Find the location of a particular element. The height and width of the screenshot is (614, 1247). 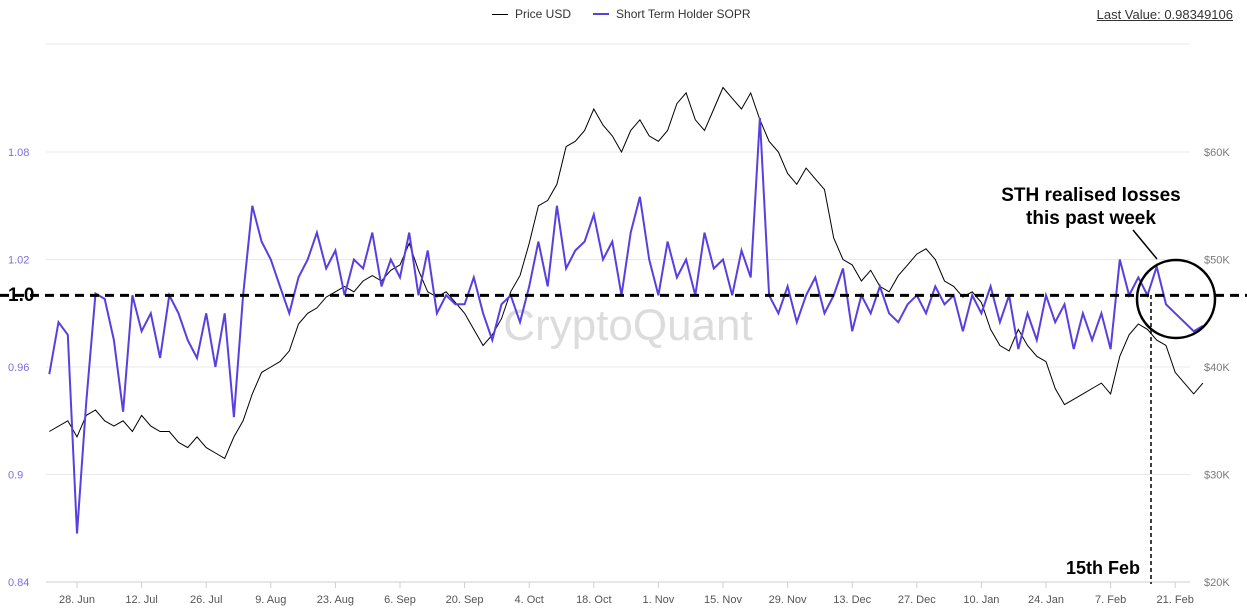

y-right-tick-label: $20K is located at coordinates (1217, 583).